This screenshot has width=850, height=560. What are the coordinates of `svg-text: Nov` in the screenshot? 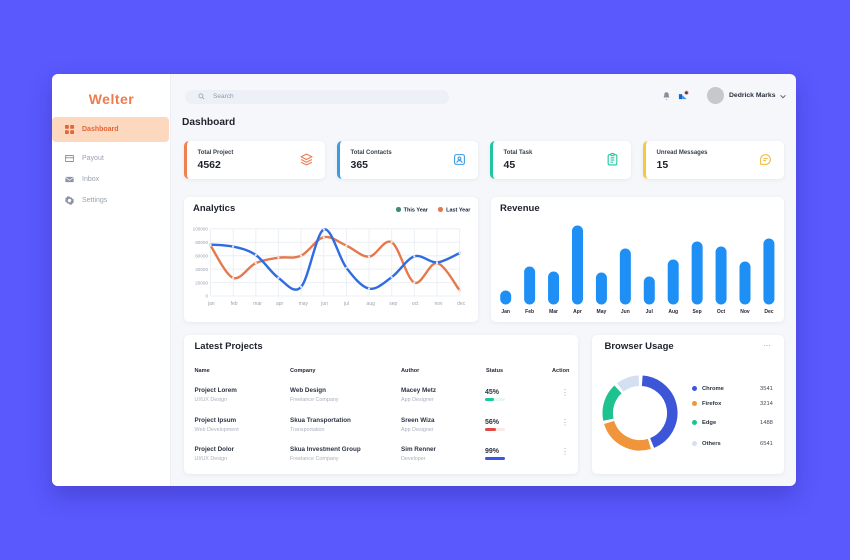 It's located at (745, 312).